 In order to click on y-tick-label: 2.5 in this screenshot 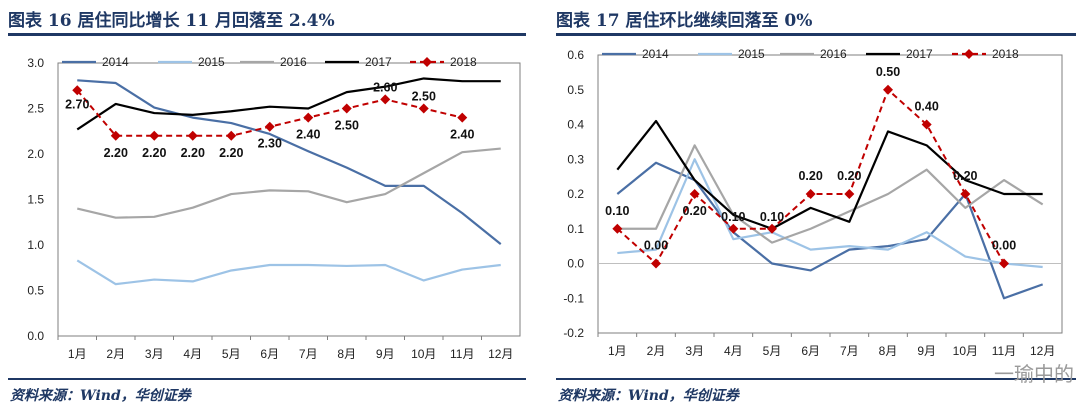, I will do `click(35, 109)`.